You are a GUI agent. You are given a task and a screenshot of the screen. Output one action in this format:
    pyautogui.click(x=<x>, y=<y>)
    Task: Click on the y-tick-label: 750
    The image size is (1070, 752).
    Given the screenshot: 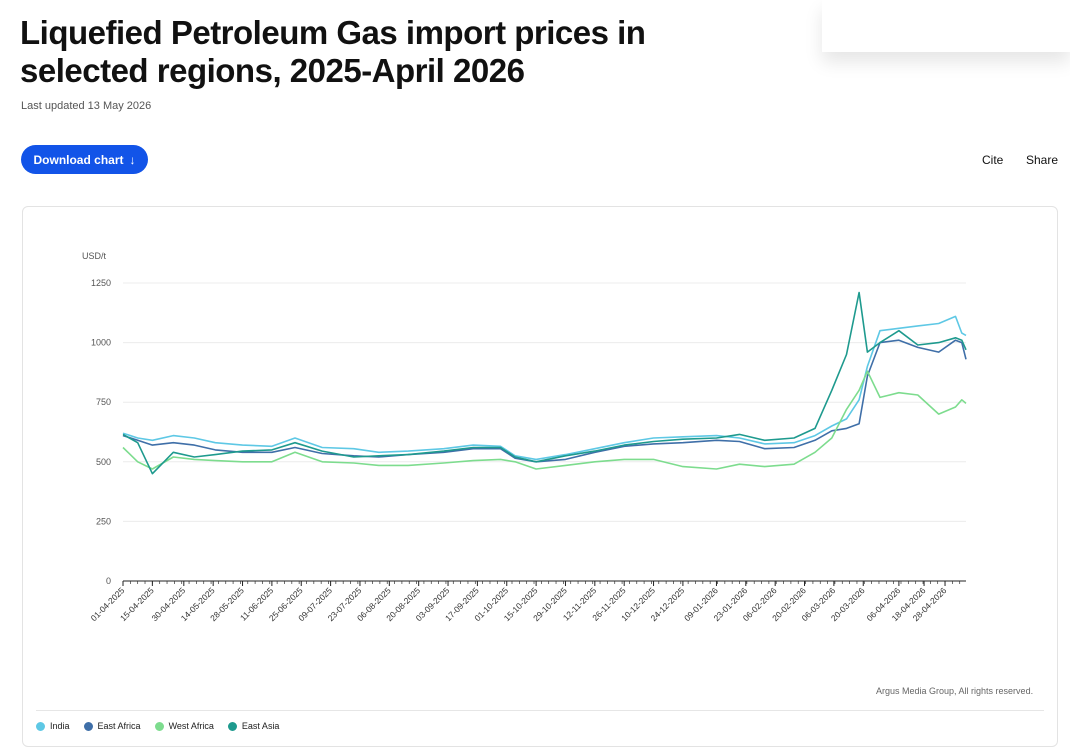 What is the action you would take?
    pyautogui.click(x=103, y=402)
    